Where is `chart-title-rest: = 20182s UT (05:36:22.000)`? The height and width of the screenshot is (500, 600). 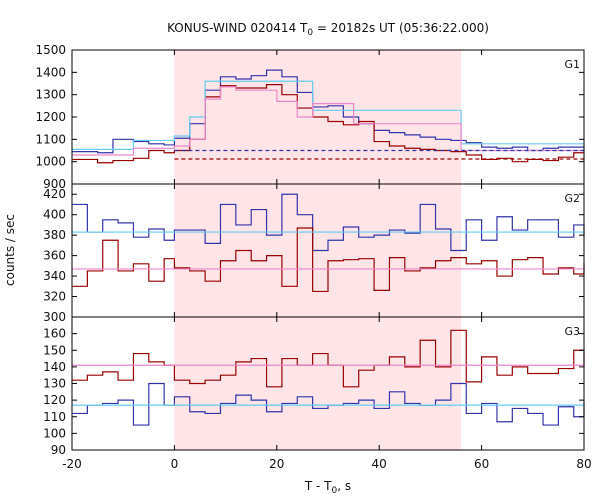 chart-title-rest: = 20182s UT (05:36:22.000) is located at coordinates (401, 28).